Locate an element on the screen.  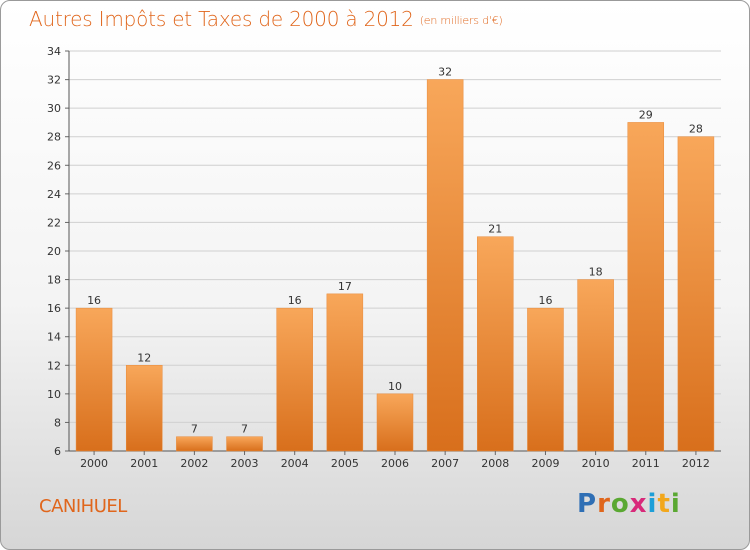
x-tick-label: 2006 is located at coordinates (395, 463).